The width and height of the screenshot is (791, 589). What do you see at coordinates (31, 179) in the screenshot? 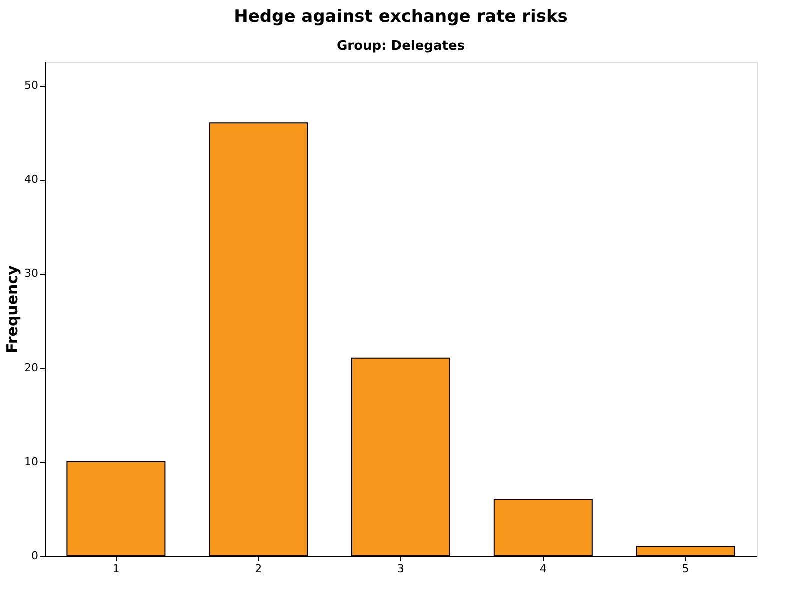
I see `y-tick-label: 40` at bounding box center [31, 179].